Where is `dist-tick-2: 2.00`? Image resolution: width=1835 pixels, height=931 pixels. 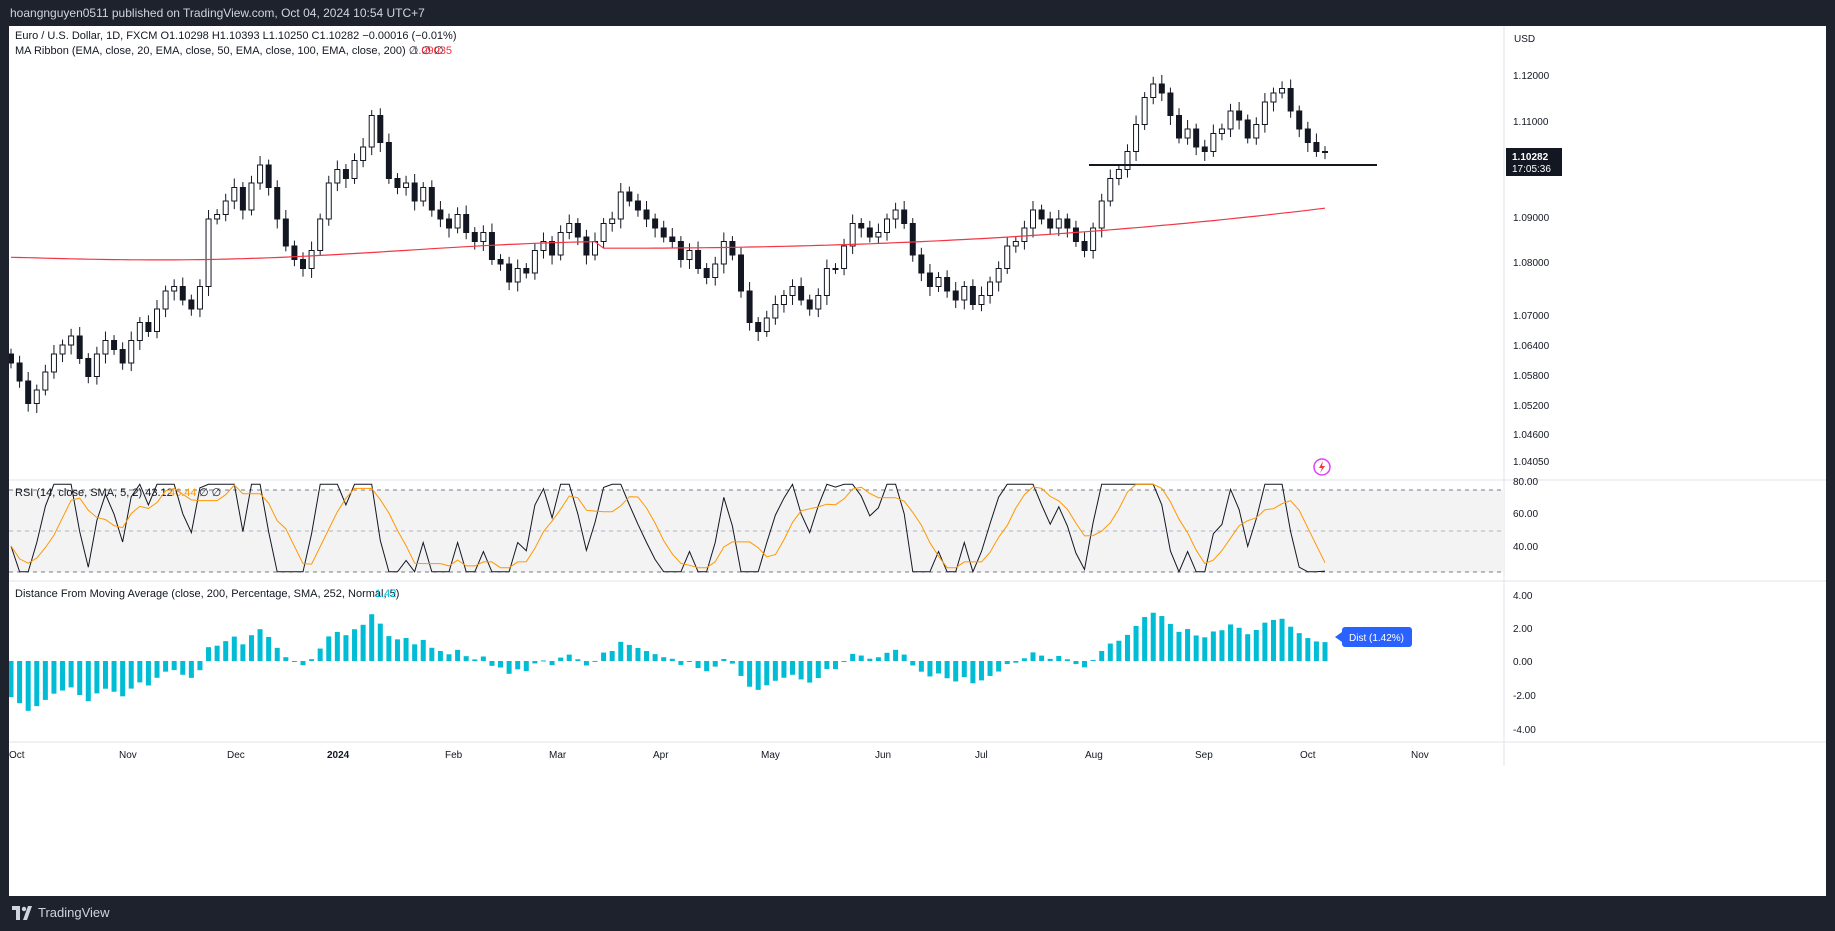
dist-tick-2: 2.00 is located at coordinates (1523, 629).